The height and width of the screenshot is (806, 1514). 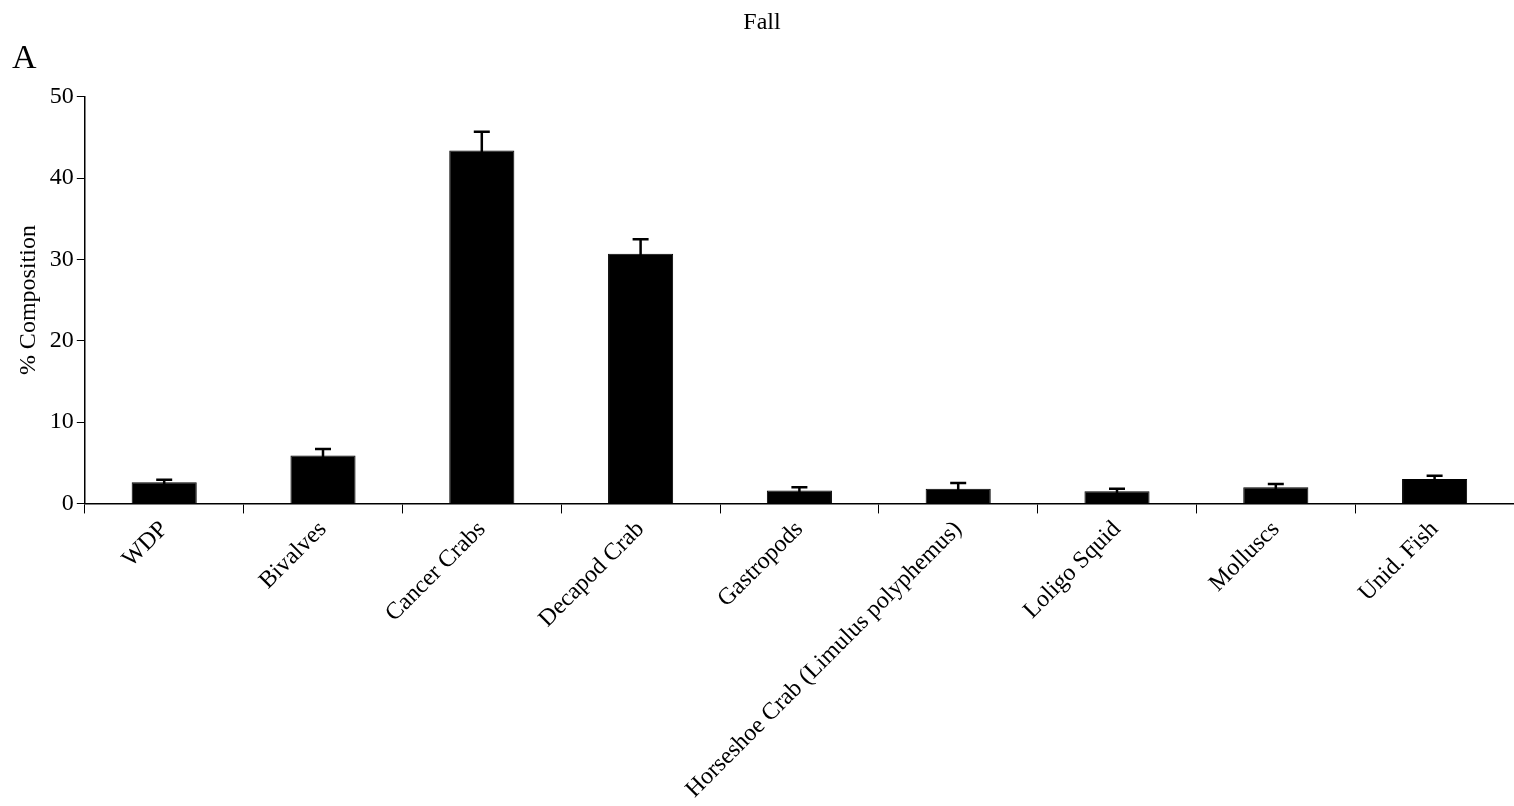 I want to click on y-tick-label: 40, so click(x=61, y=176).